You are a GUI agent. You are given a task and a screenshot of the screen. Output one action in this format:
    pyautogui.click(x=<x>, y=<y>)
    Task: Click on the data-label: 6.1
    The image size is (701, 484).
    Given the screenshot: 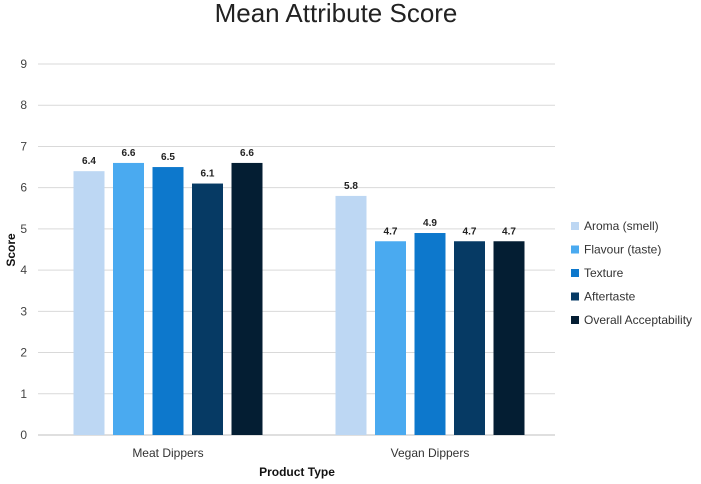 What is the action you would take?
    pyautogui.click(x=208, y=174)
    